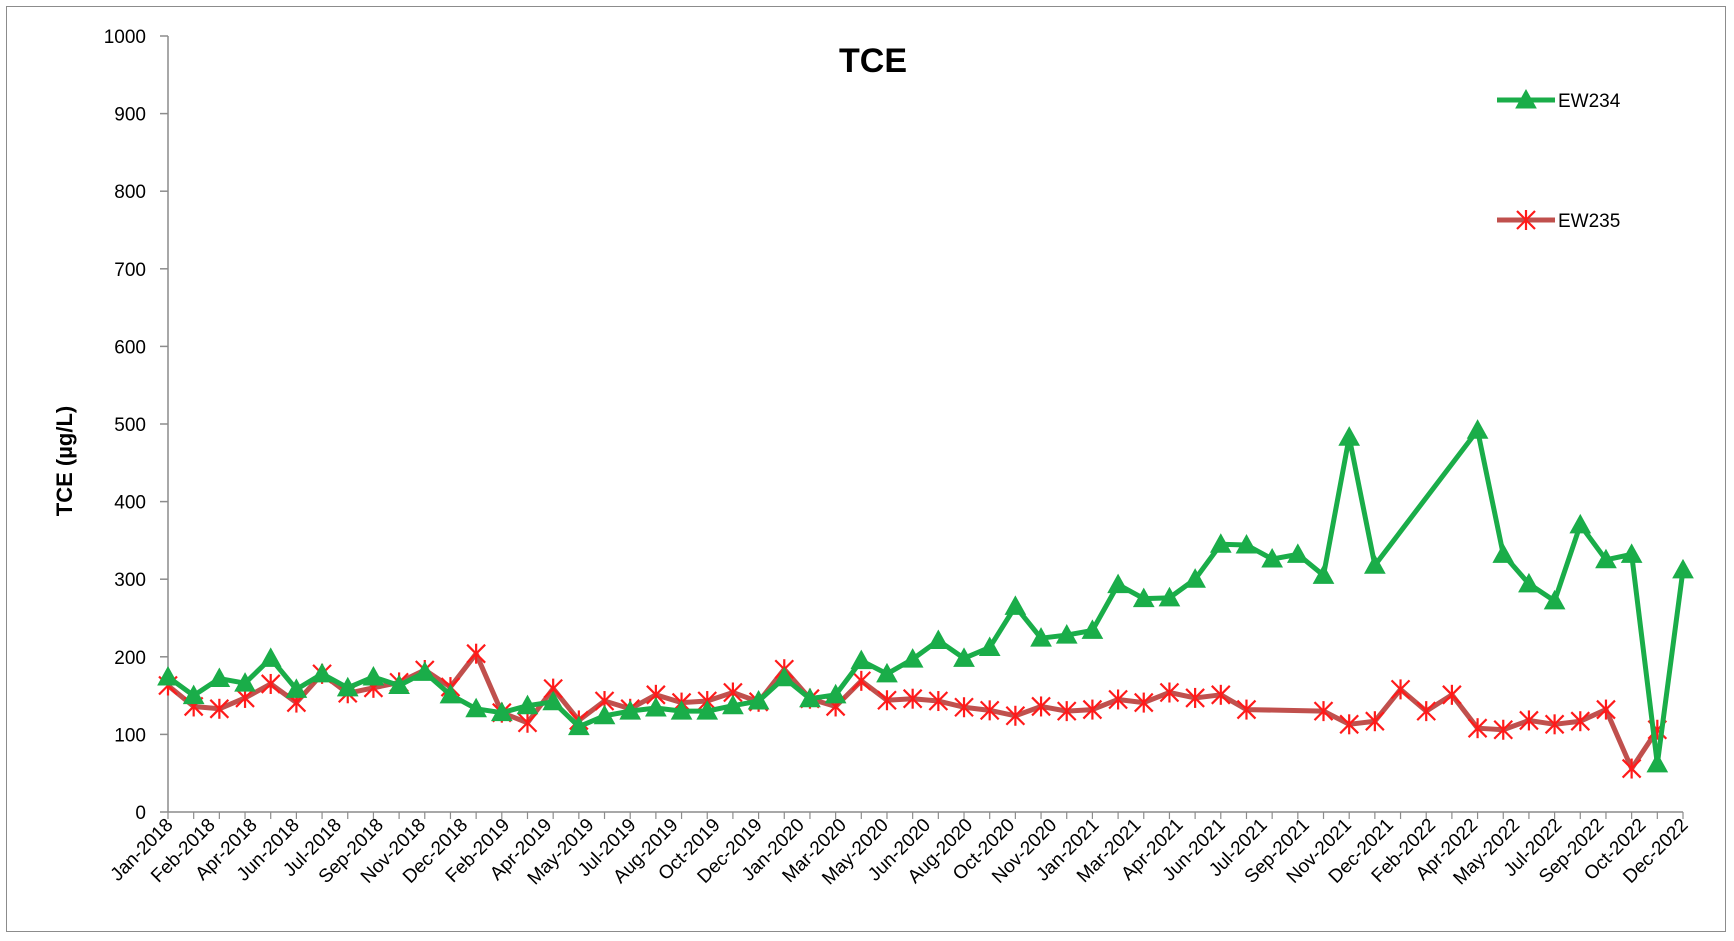  What do you see at coordinates (130, 347) in the screenshot?
I see `y-tick-label: 600` at bounding box center [130, 347].